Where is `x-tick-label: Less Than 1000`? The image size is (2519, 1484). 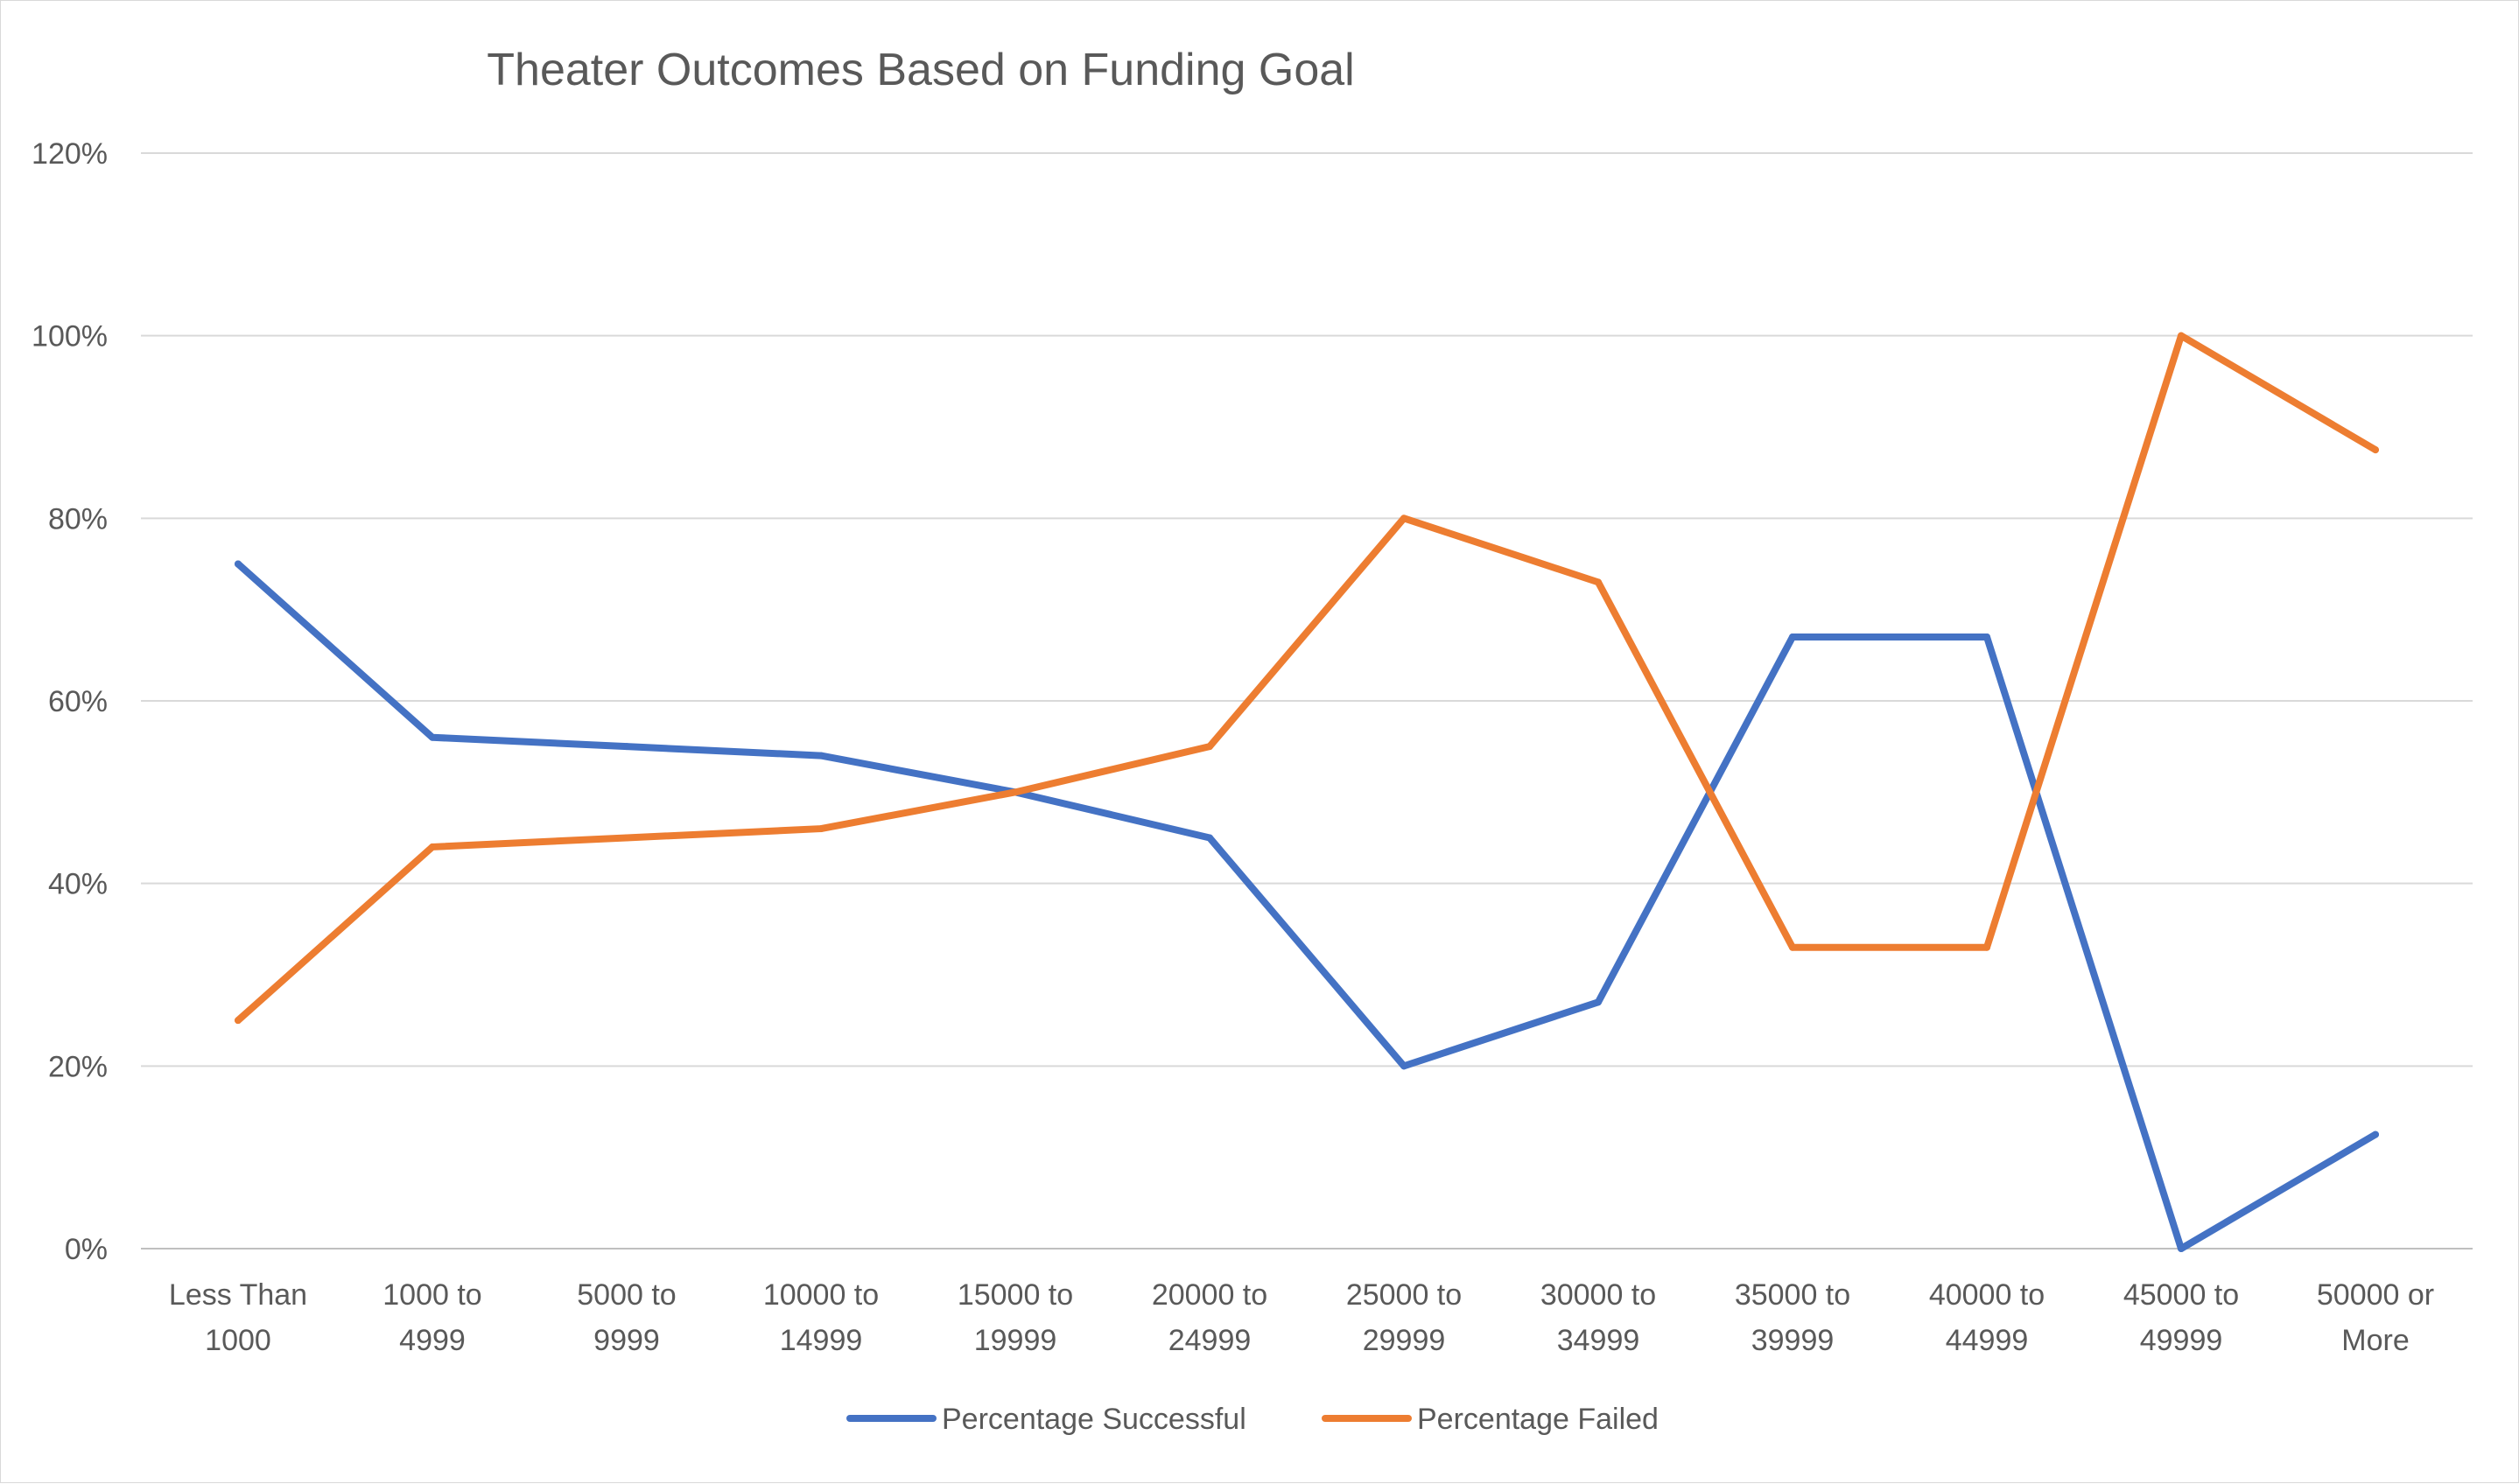
x-tick-label: Less Than 1000 is located at coordinates (238, 1317).